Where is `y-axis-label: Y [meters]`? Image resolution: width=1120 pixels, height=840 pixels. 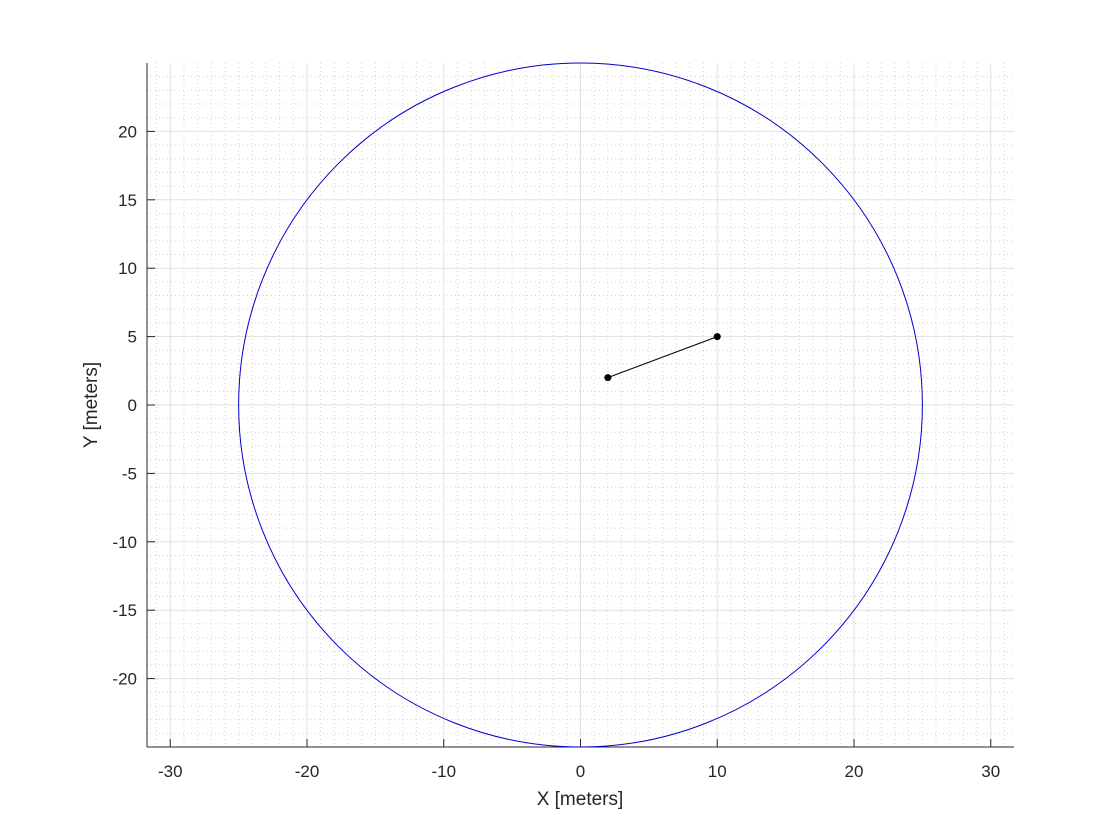
y-axis-label: Y [meters] is located at coordinates (91, 405).